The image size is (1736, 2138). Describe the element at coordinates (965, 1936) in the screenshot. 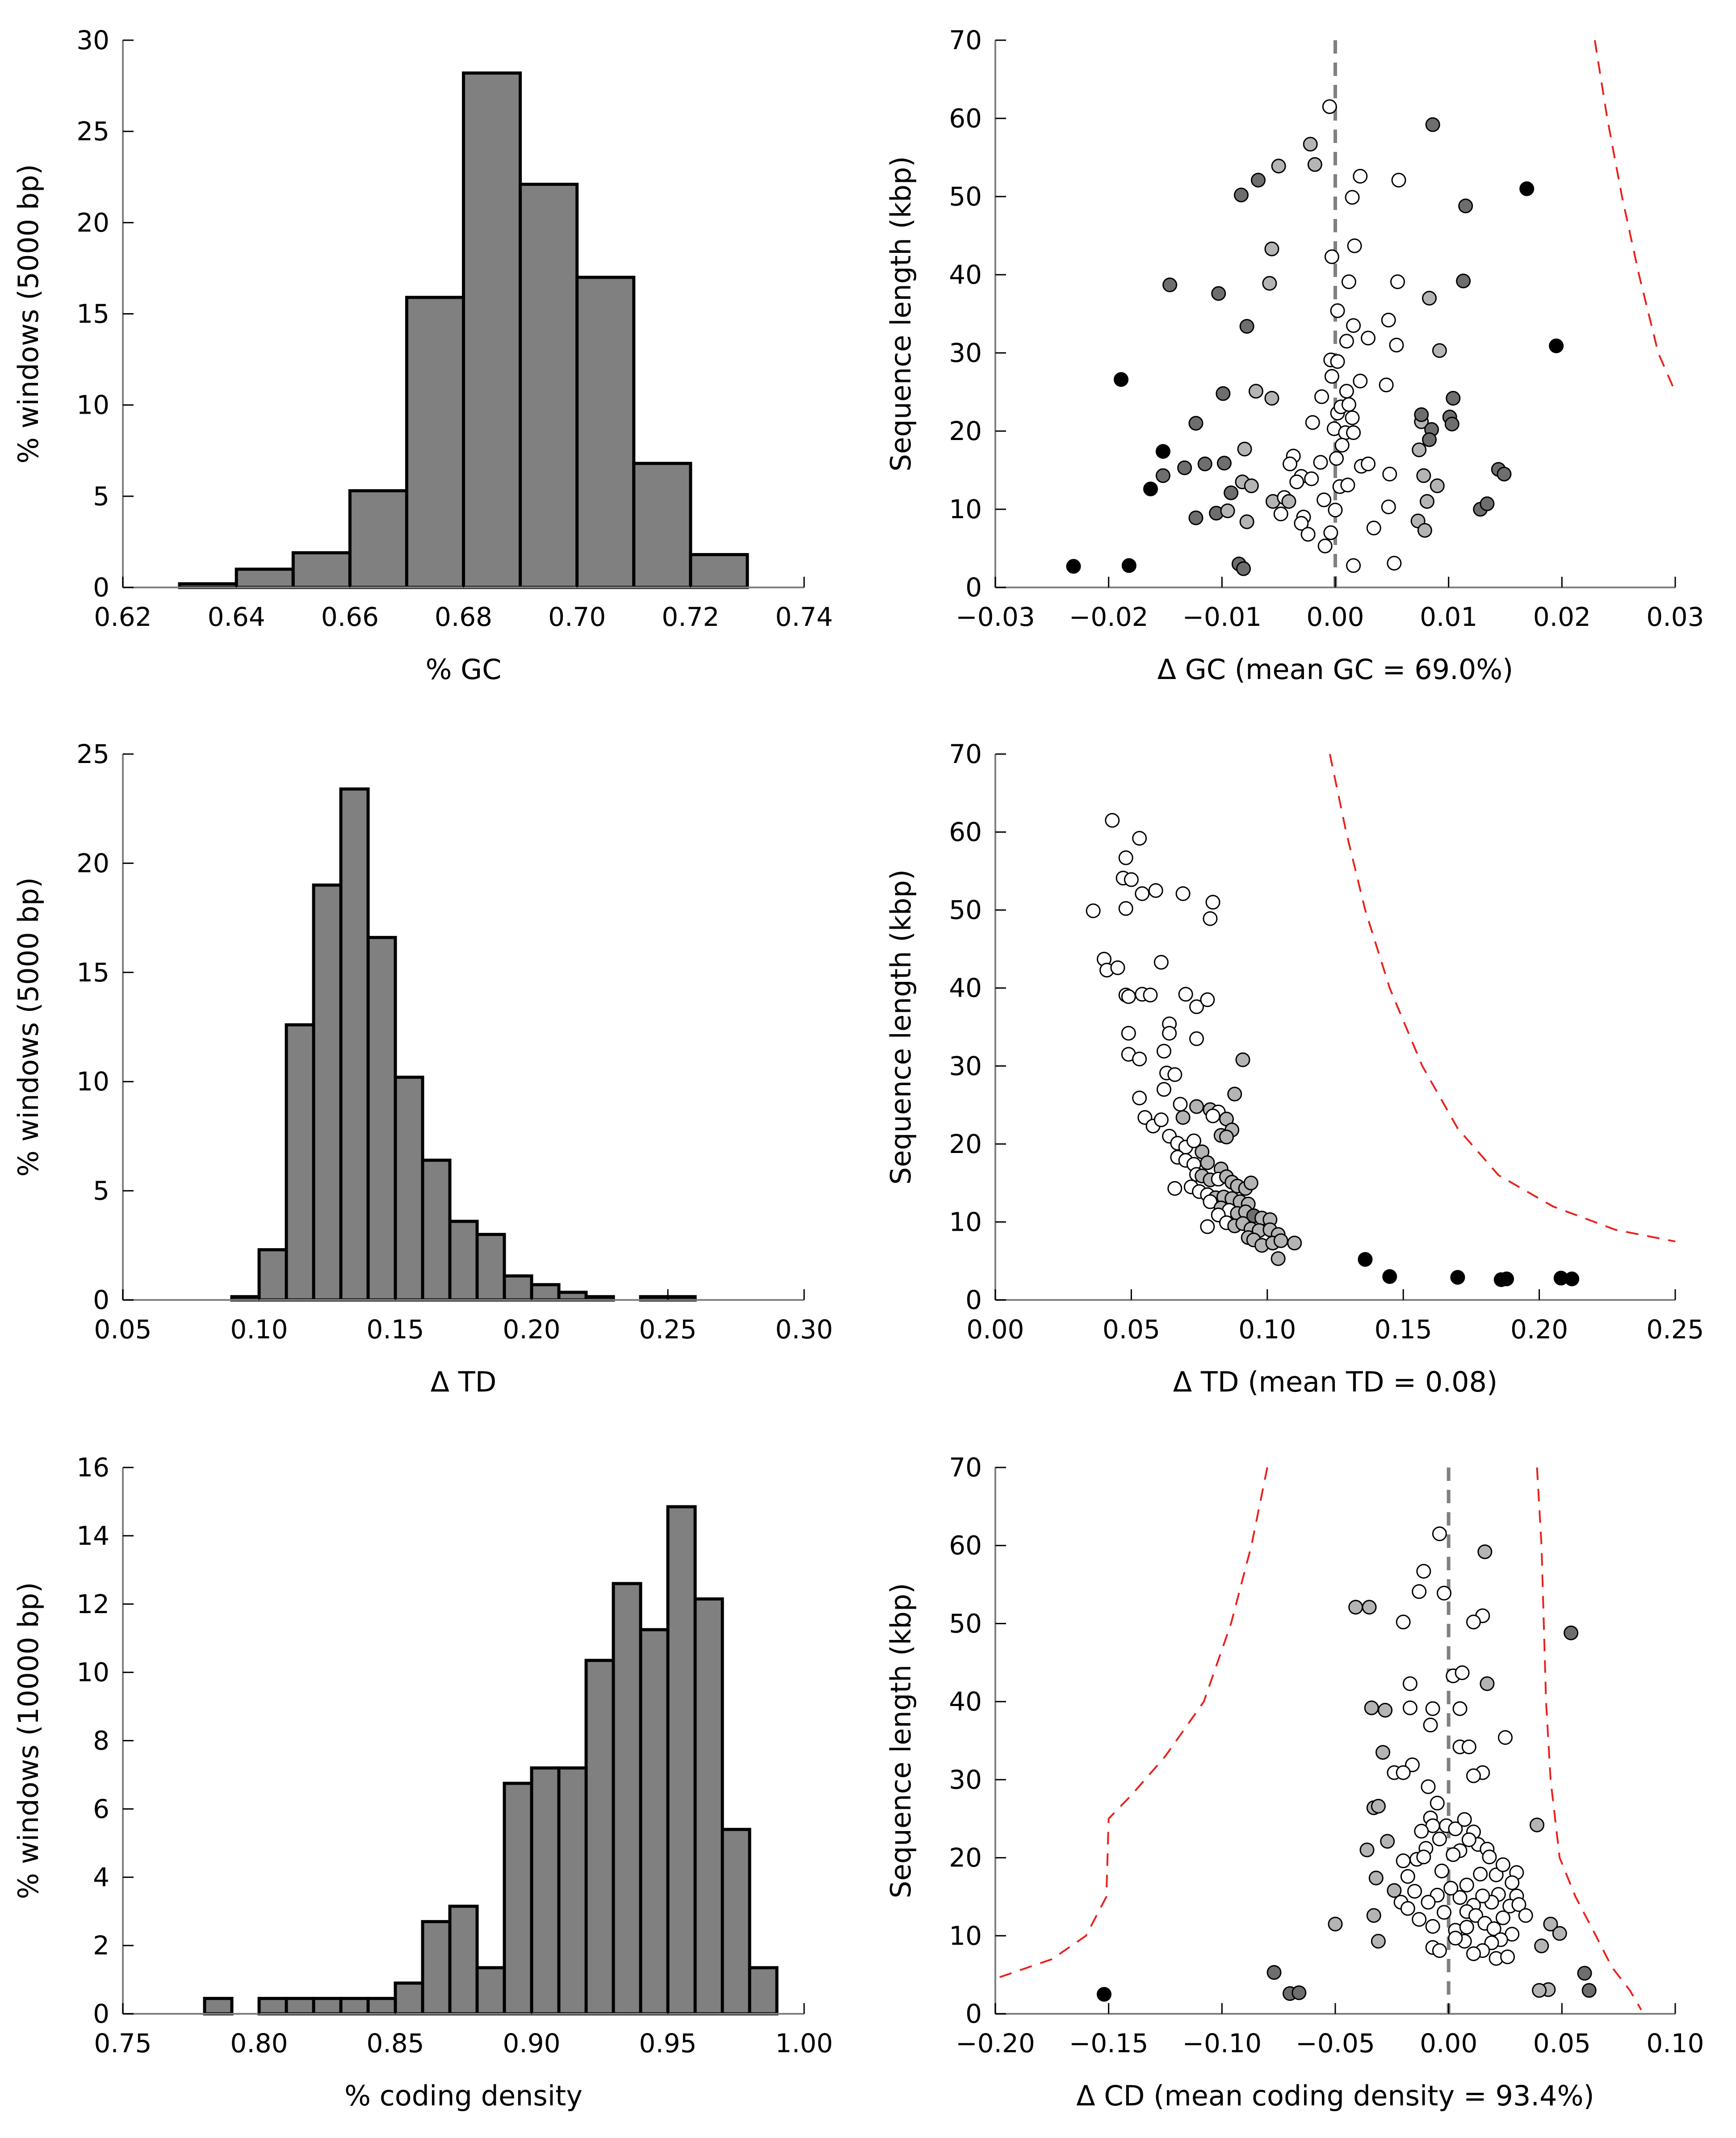

I see `y-tick-label: 10` at that location.